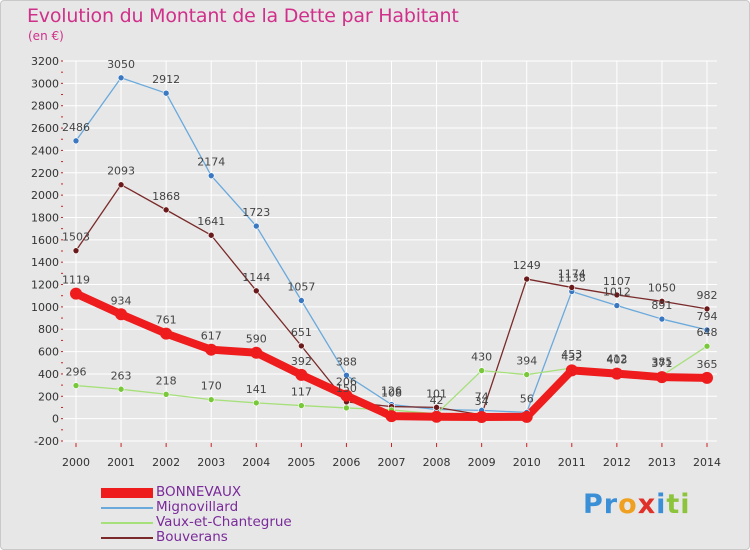  What do you see at coordinates (647, 504) in the screenshot?
I see `logo-letter: x` at bounding box center [647, 504].